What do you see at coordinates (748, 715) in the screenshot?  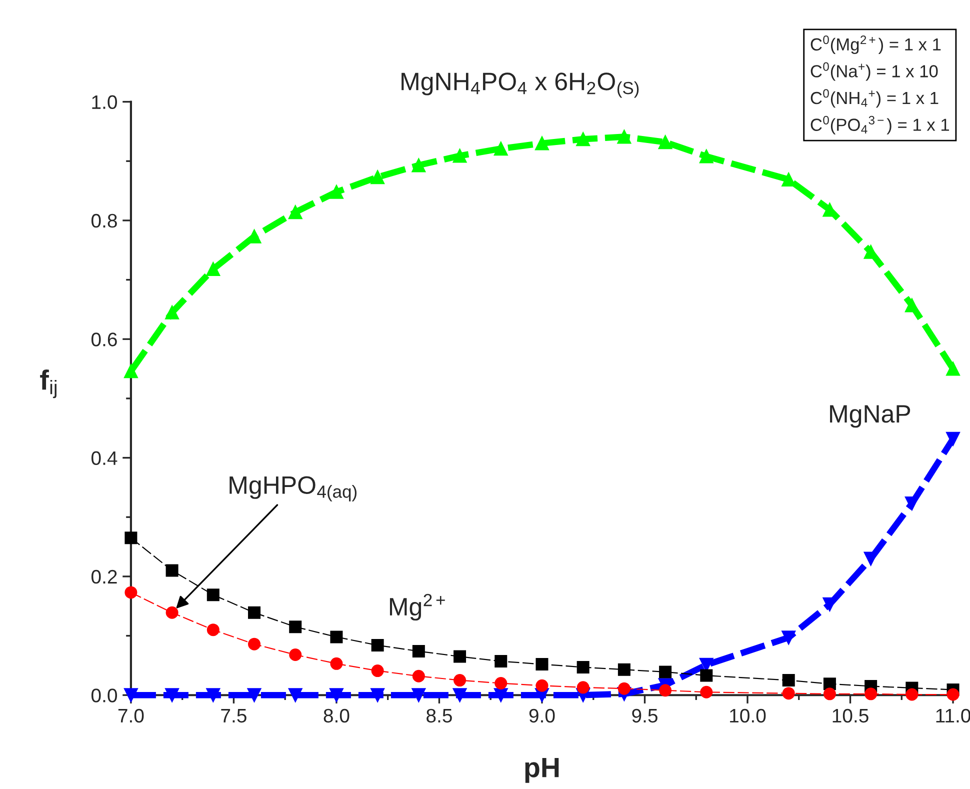 I see `x-tick-label: 10.0` at bounding box center [748, 715].